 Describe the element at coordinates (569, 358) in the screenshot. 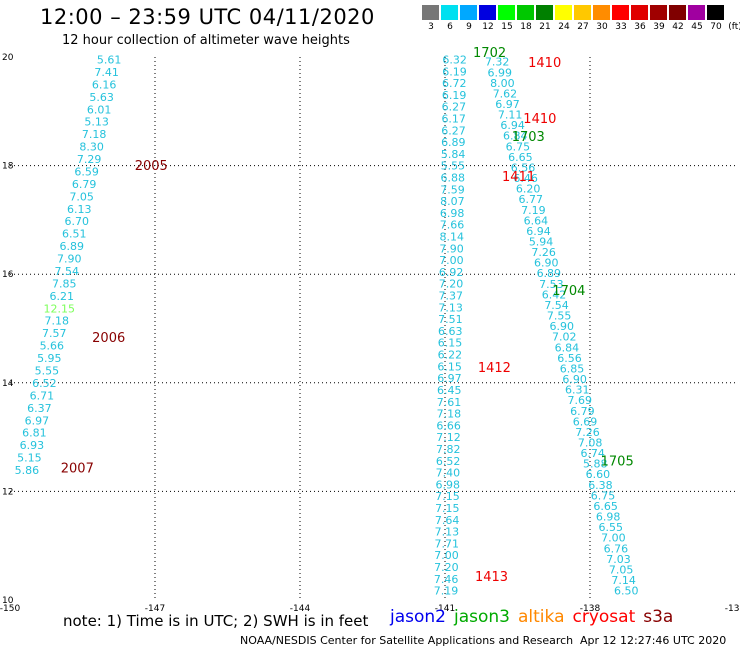

I see `wave-height-value: 6.56` at that location.